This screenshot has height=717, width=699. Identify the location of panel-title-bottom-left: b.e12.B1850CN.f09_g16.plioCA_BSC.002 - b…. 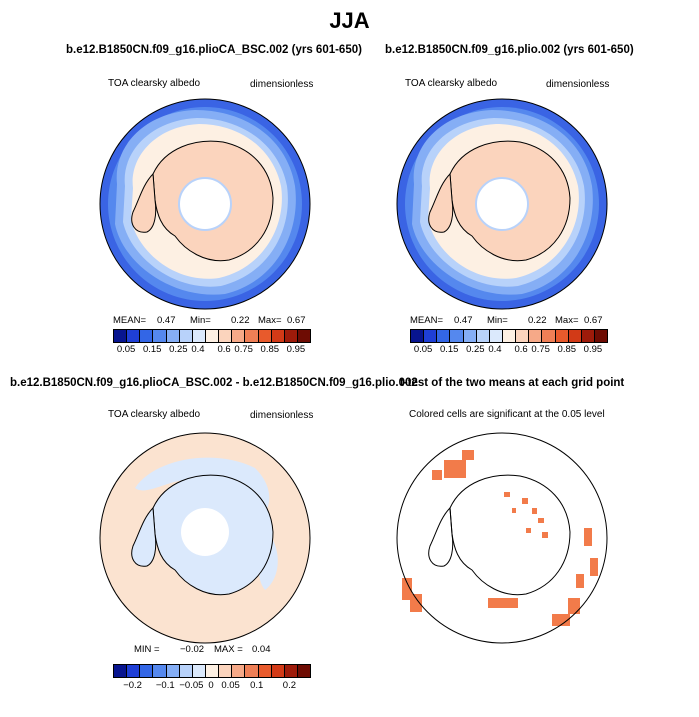
(214, 383).